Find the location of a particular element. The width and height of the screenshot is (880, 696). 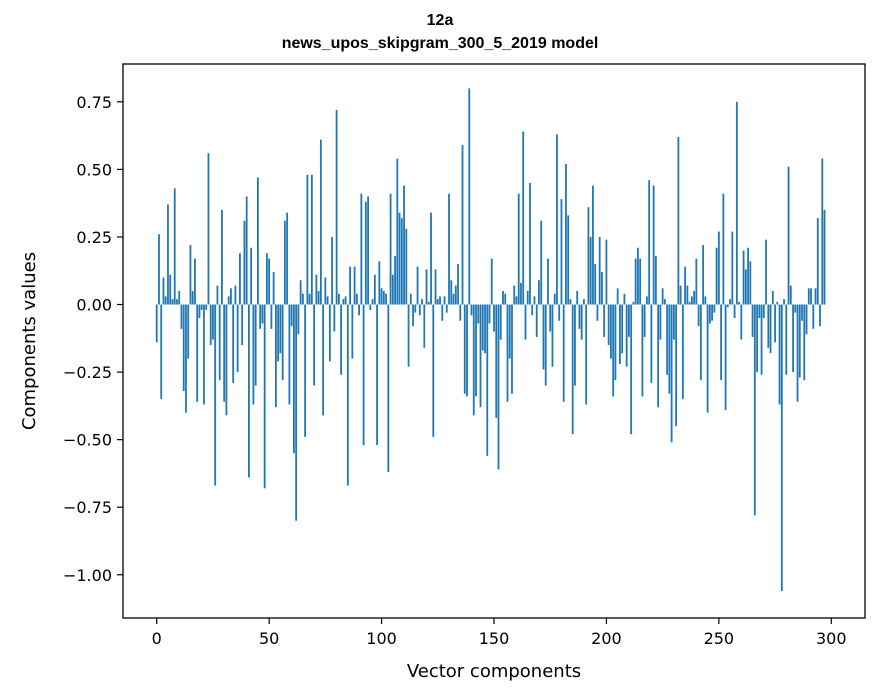

y-ticks: 0.75 0.50 0.25 0.00 −0.25 −0.50 −0.75 −1.00 is located at coordinates (93, 339).